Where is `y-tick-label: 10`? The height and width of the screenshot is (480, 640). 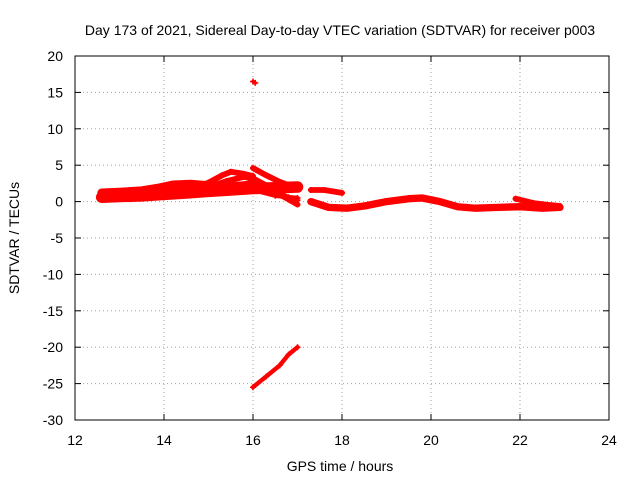 y-tick-label: 10 is located at coordinates (55, 129).